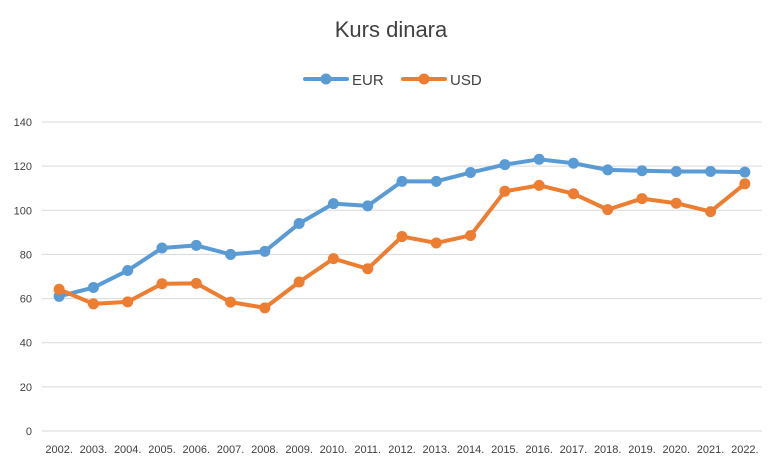 The image size is (782, 465). I want to click on y-tick-label: 140, so click(23, 123).